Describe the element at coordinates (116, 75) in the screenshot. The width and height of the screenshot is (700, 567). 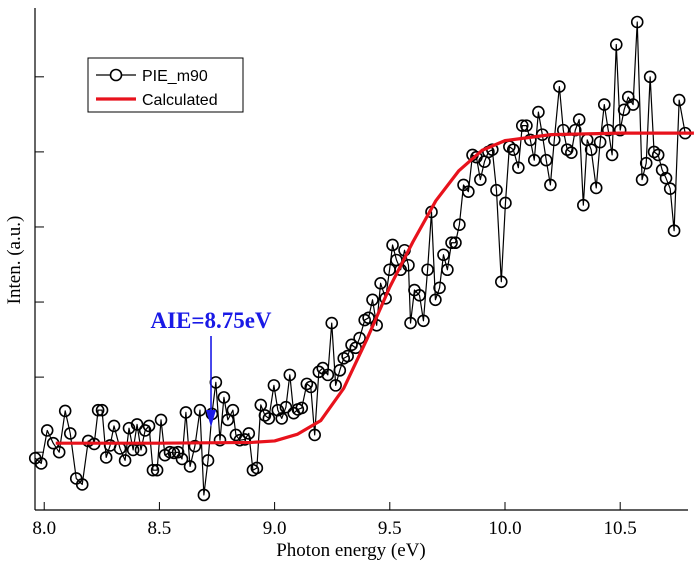
I see `legend-marker` at that location.